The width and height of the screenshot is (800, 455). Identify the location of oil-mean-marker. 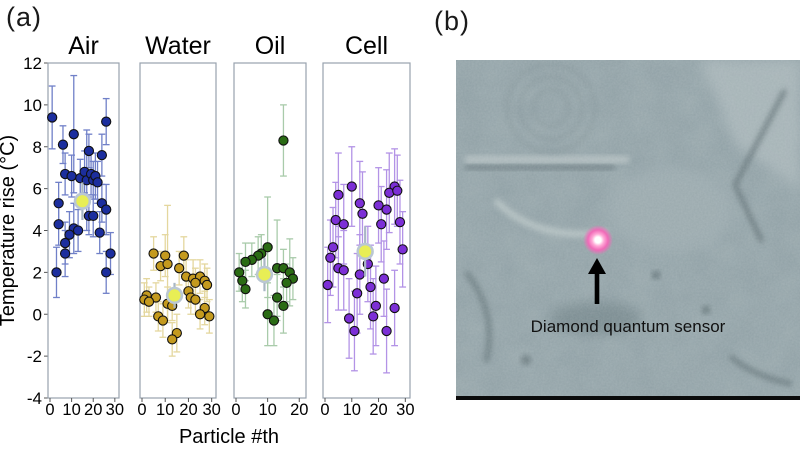
(264, 274).